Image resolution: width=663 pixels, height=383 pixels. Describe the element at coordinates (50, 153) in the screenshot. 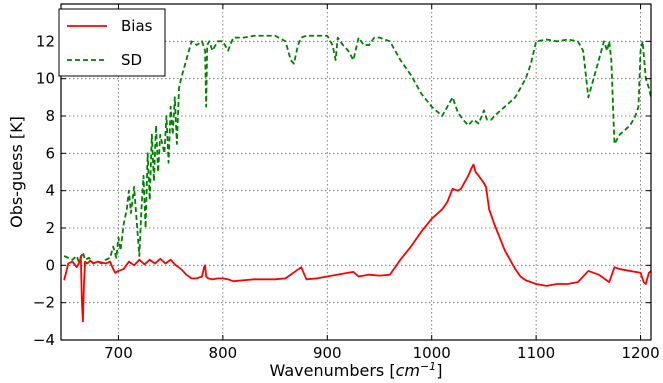

I see `y-tick-label: 6` at that location.